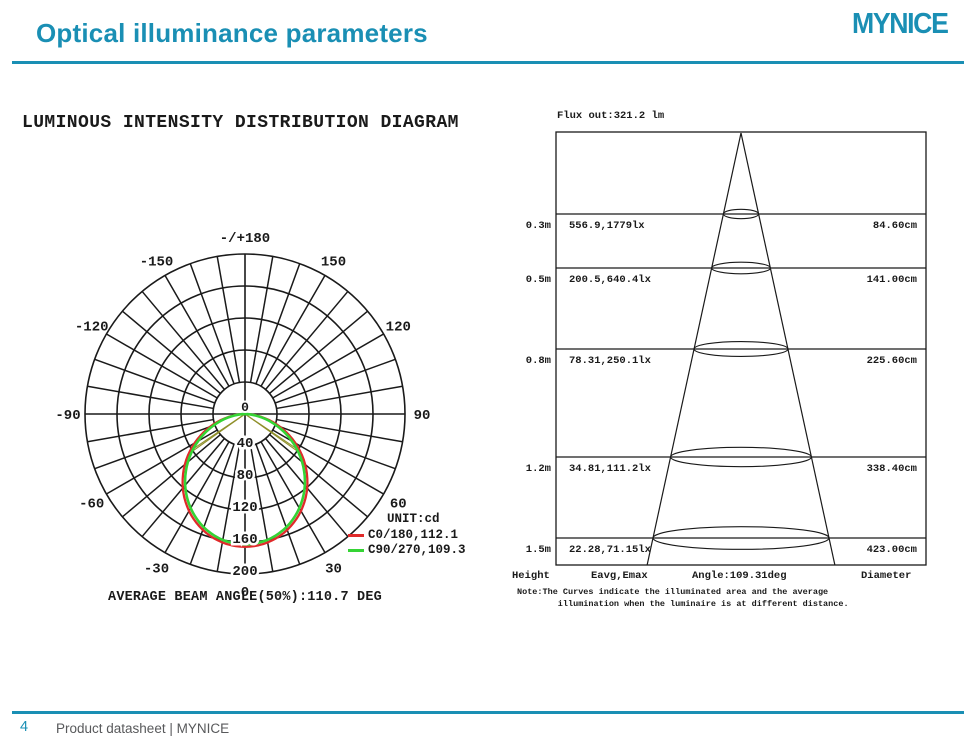 This screenshot has height=745, width=980. I want to click on radial-label-center: 0, so click(245, 407).